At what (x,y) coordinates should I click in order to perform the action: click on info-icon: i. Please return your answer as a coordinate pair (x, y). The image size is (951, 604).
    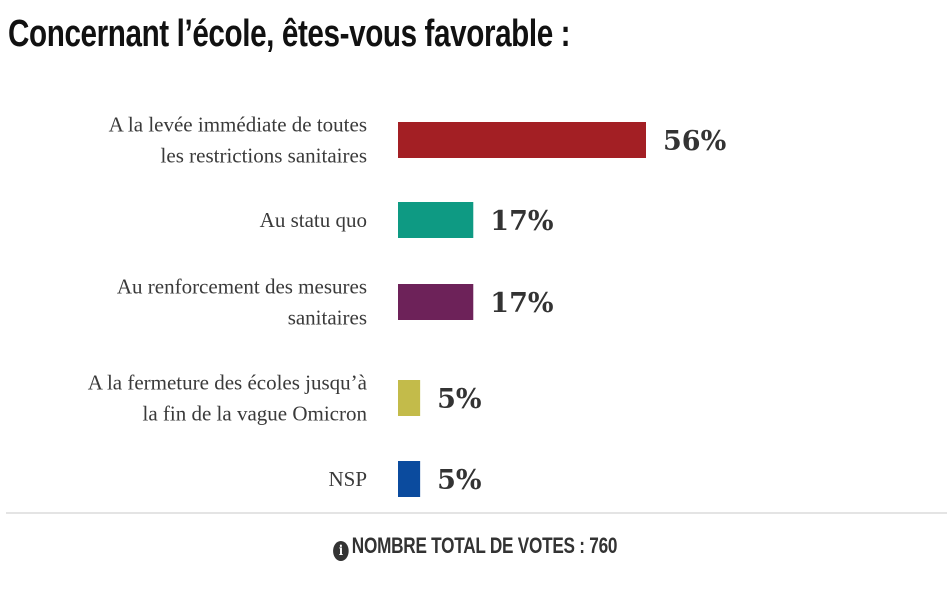
    Looking at the image, I should click on (341, 551).